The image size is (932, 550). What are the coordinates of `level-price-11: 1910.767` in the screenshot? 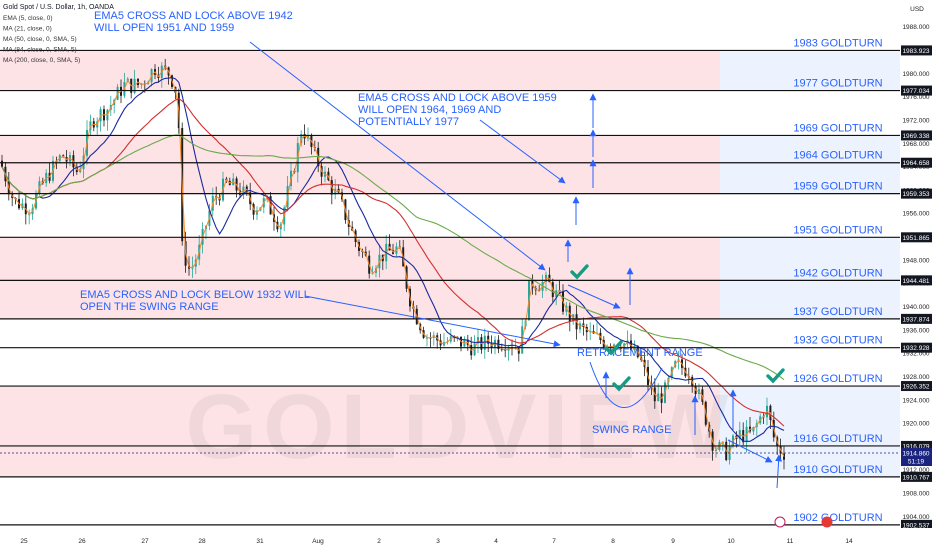 It's located at (915, 477).